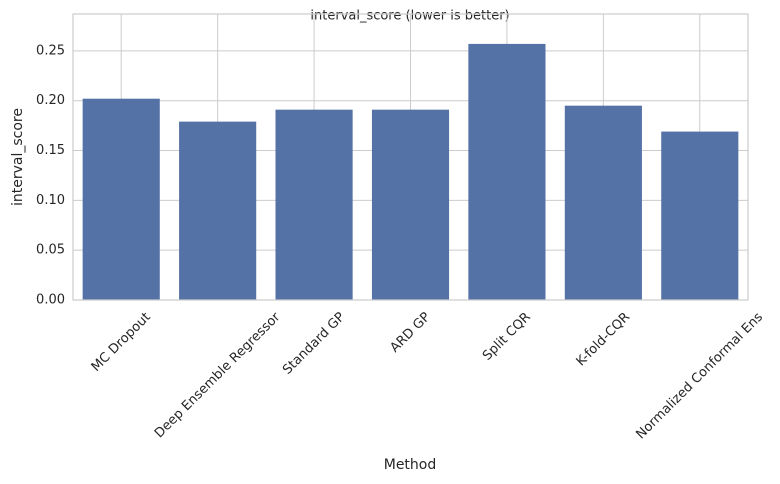  I want to click on x-tick-label: Deep Ensemble Regressor, so click(218, 375).